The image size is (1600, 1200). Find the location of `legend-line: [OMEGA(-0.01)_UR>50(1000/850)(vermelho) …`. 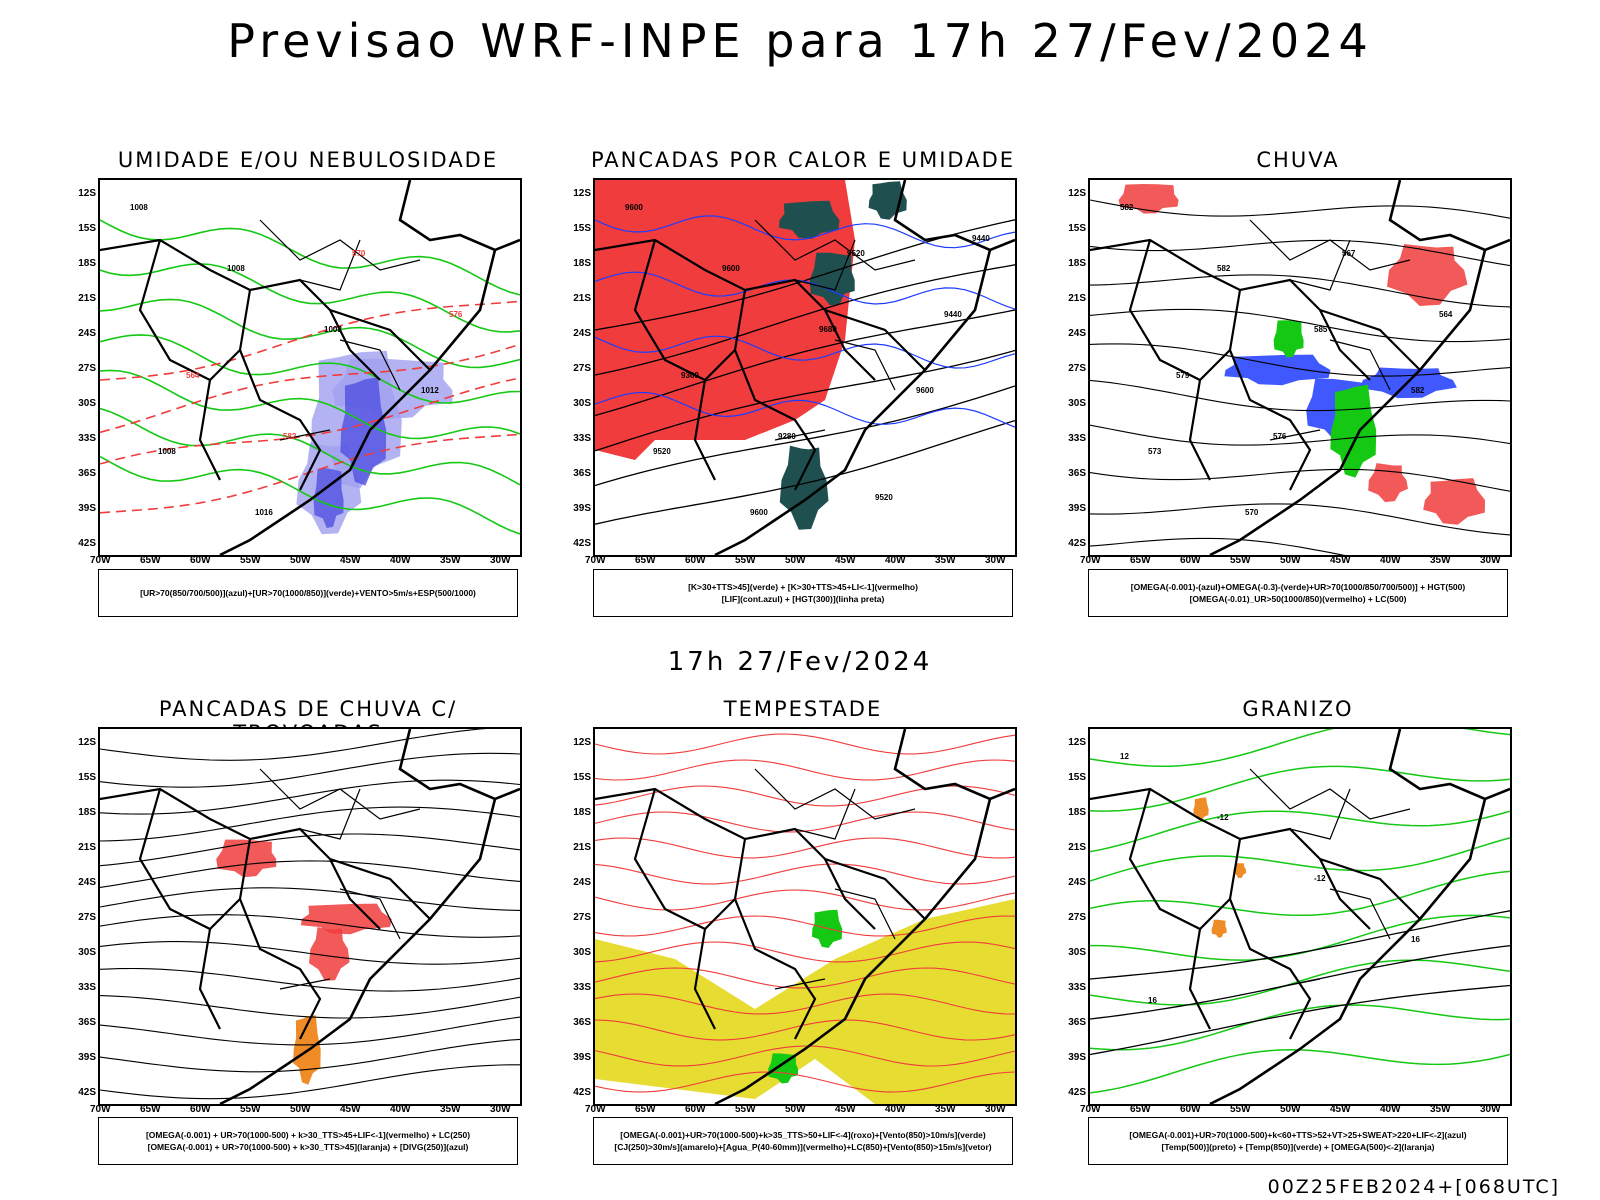

legend-line: [OMEGA(-0.01)_UR>50(1000/850)(vermelho) … is located at coordinates (1298, 599).